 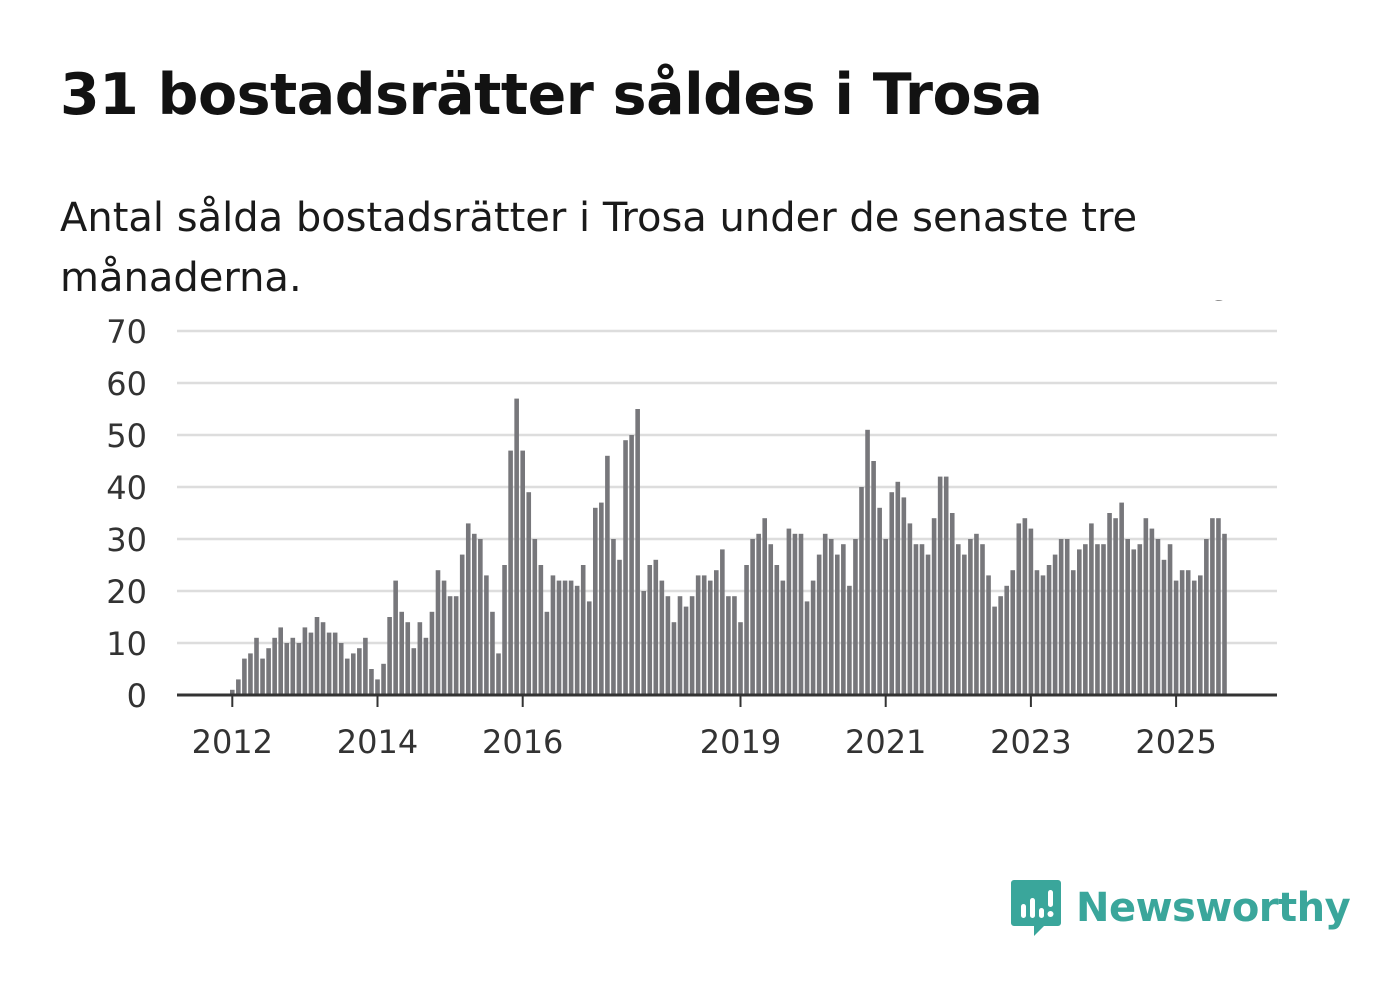 What do you see at coordinates (232, 742) in the screenshot?
I see `x-tick-label: 2012` at bounding box center [232, 742].